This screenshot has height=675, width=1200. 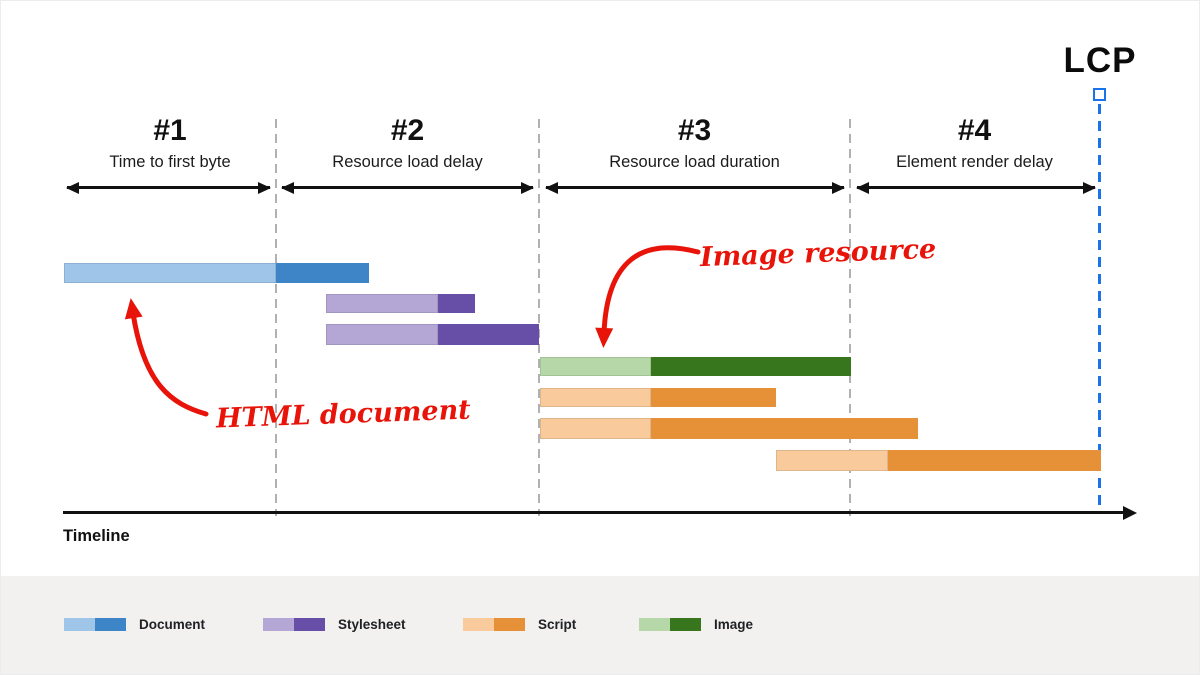 I want to click on legend-label-stylesheet: Stylesheet, so click(x=372, y=624).